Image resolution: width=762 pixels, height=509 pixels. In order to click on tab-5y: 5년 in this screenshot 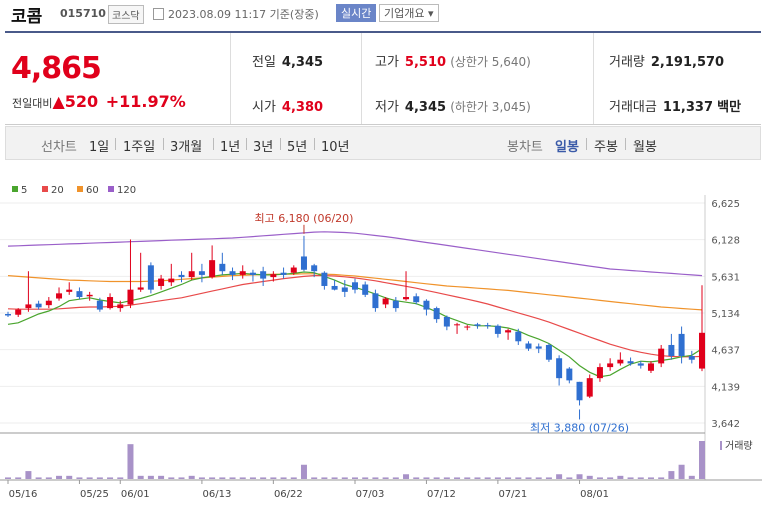, I will do `click(297, 147)`.